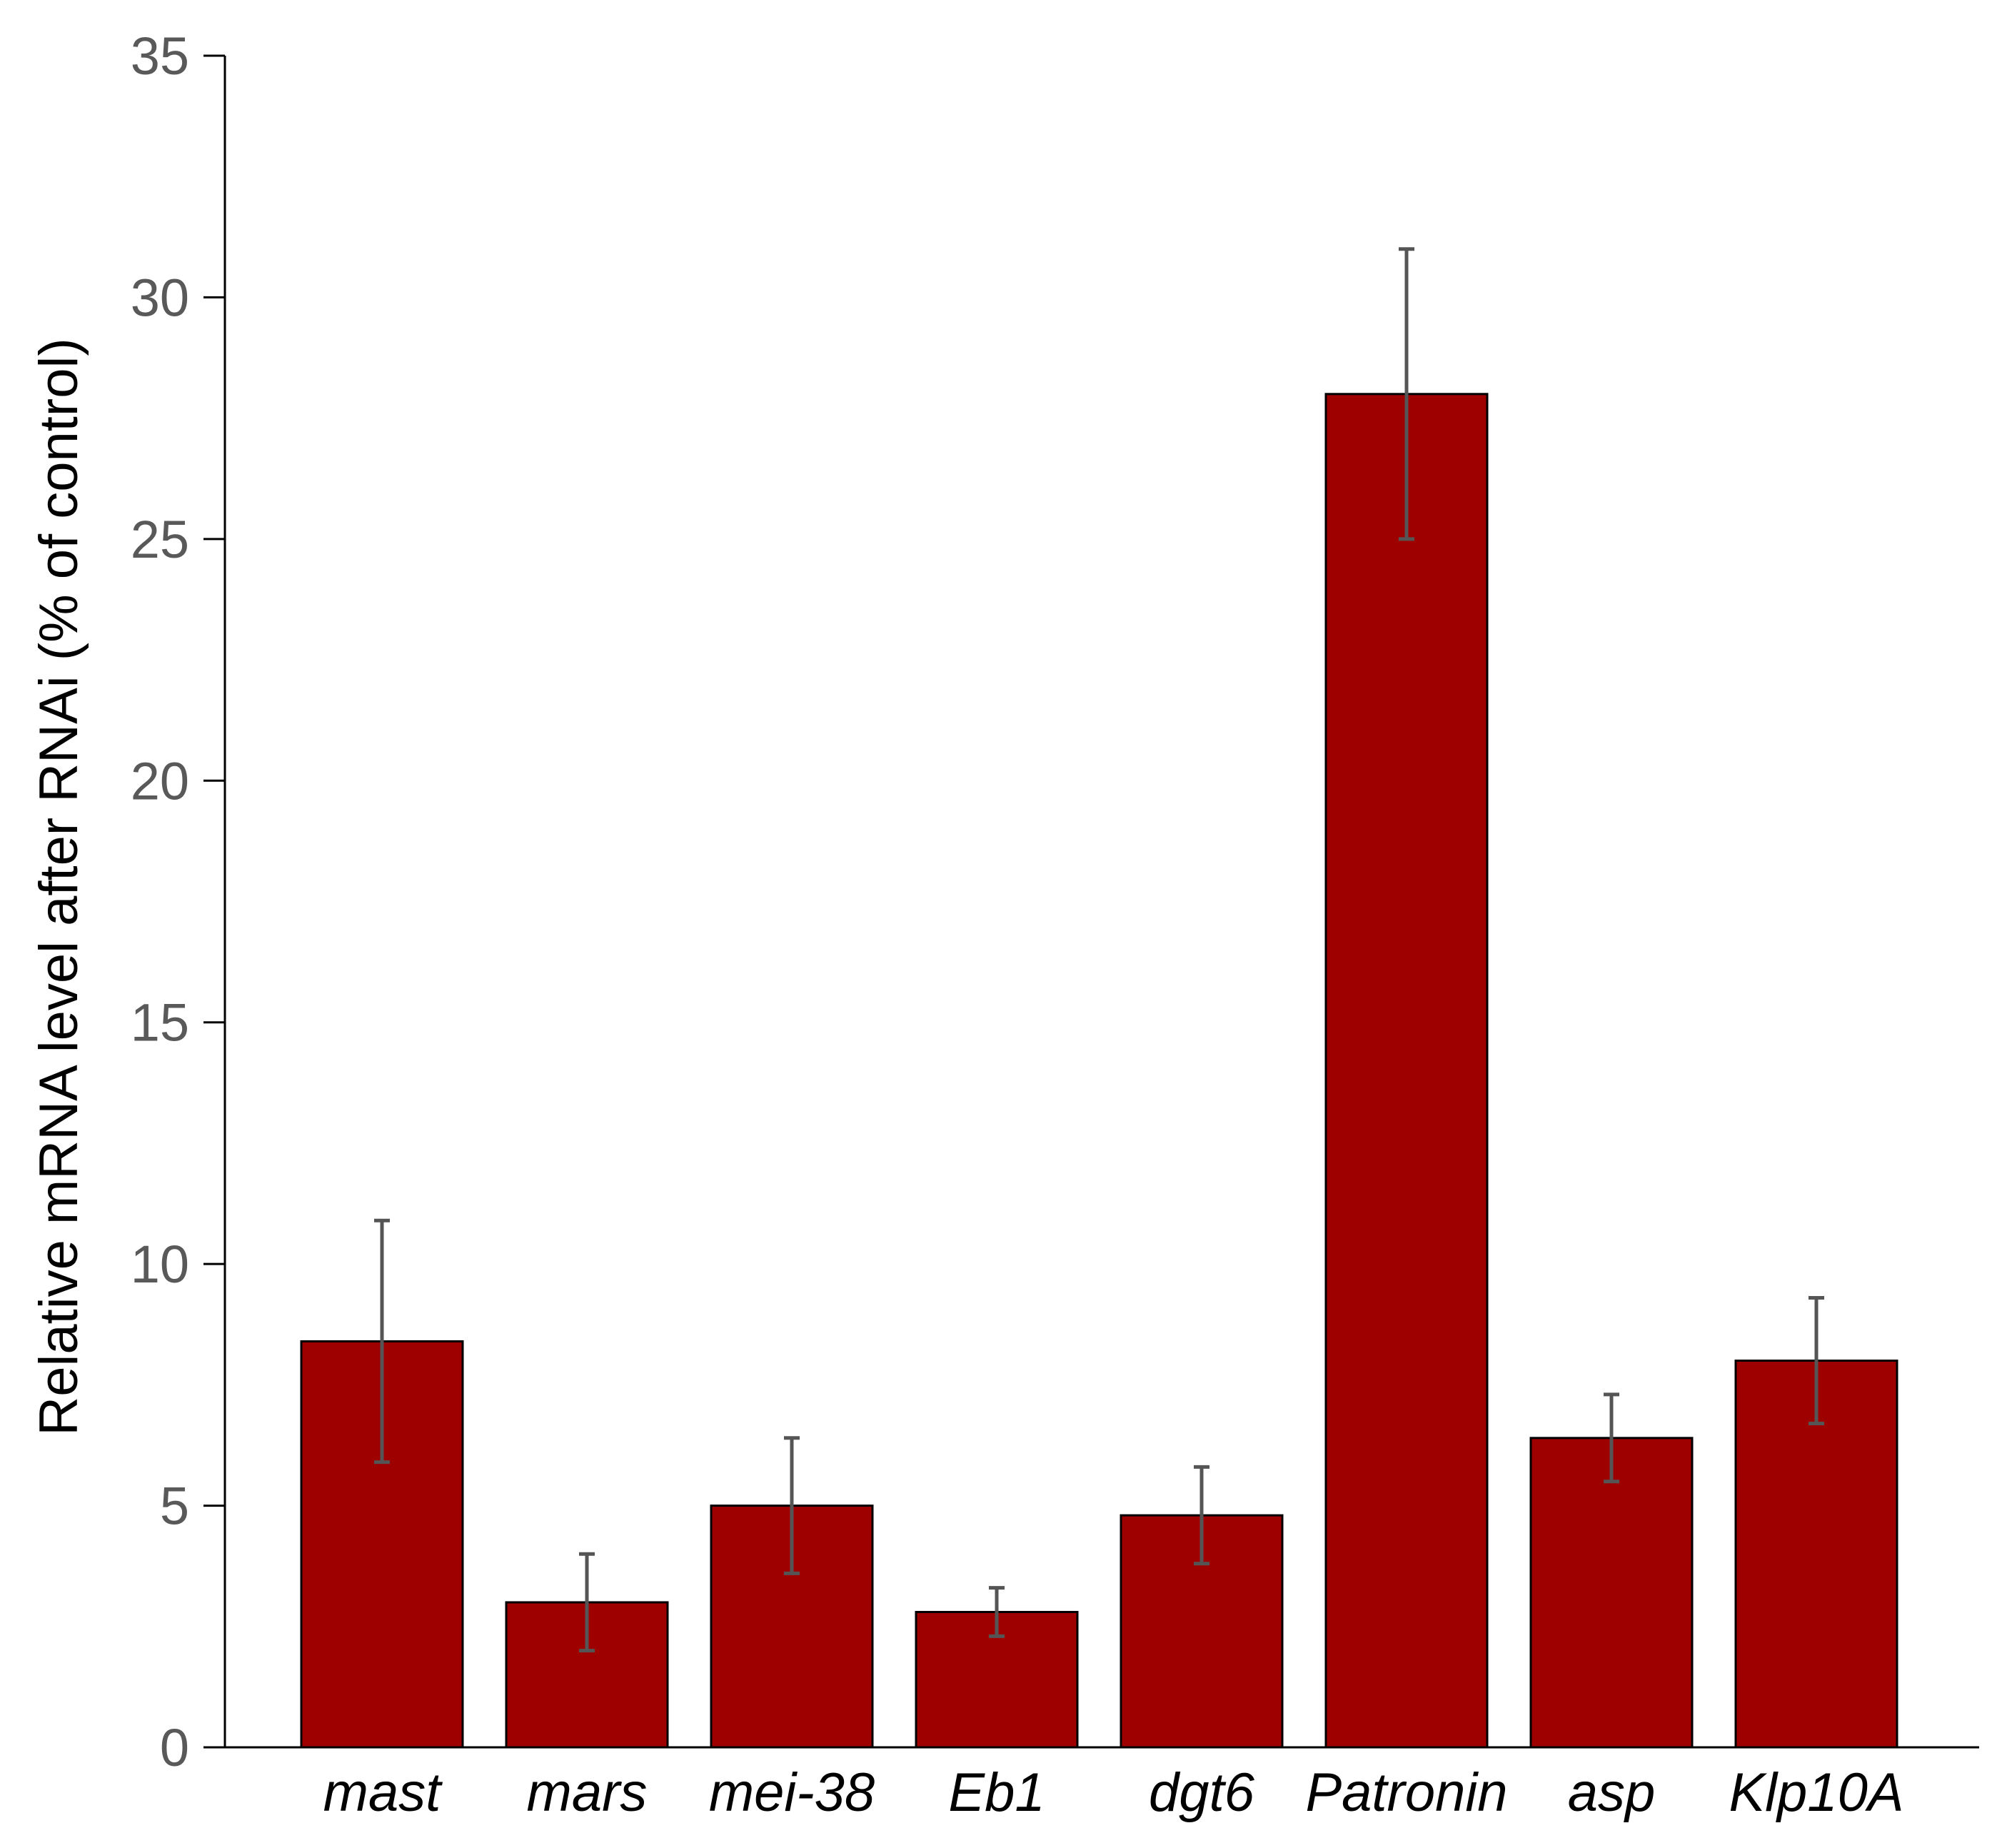 The image size is (2002, 1848). Describe the element at coordinates (1406, 394) in the screenshot. I see `error-bar-patronin` at that location.